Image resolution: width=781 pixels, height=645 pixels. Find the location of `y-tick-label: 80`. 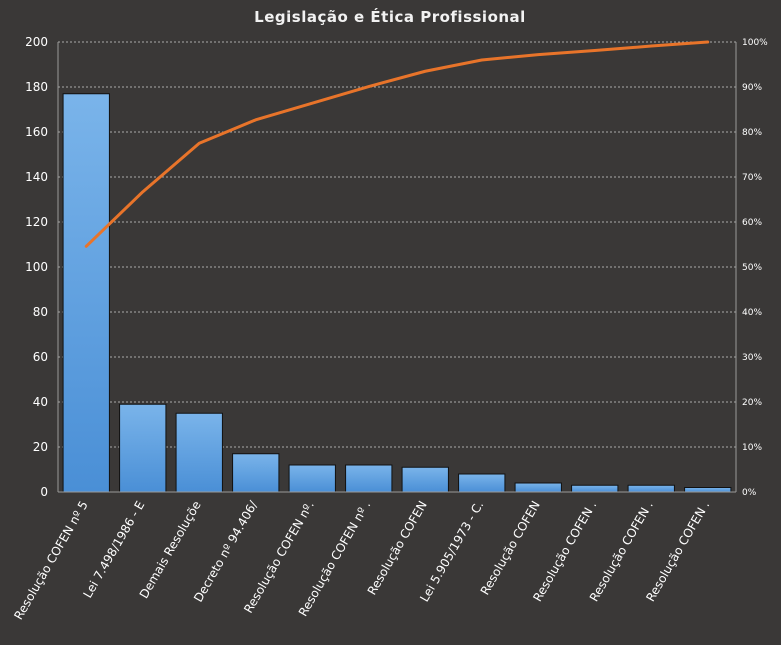

y-tick-label: 80 is located at coordinates (40, 312).